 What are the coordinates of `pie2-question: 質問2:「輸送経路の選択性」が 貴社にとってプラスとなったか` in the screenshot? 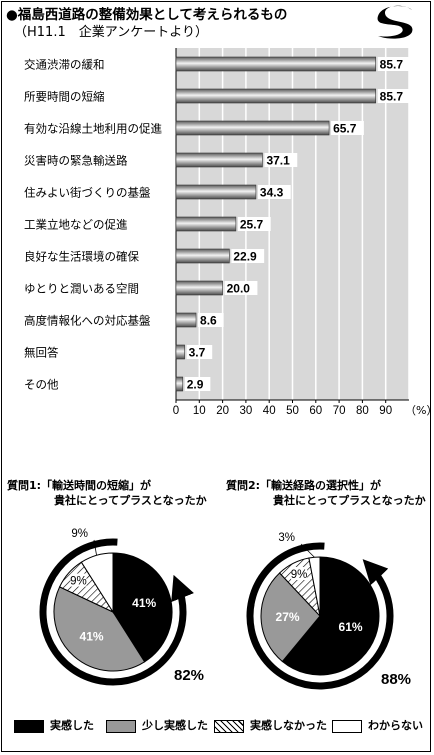 It's located at (326, 493).